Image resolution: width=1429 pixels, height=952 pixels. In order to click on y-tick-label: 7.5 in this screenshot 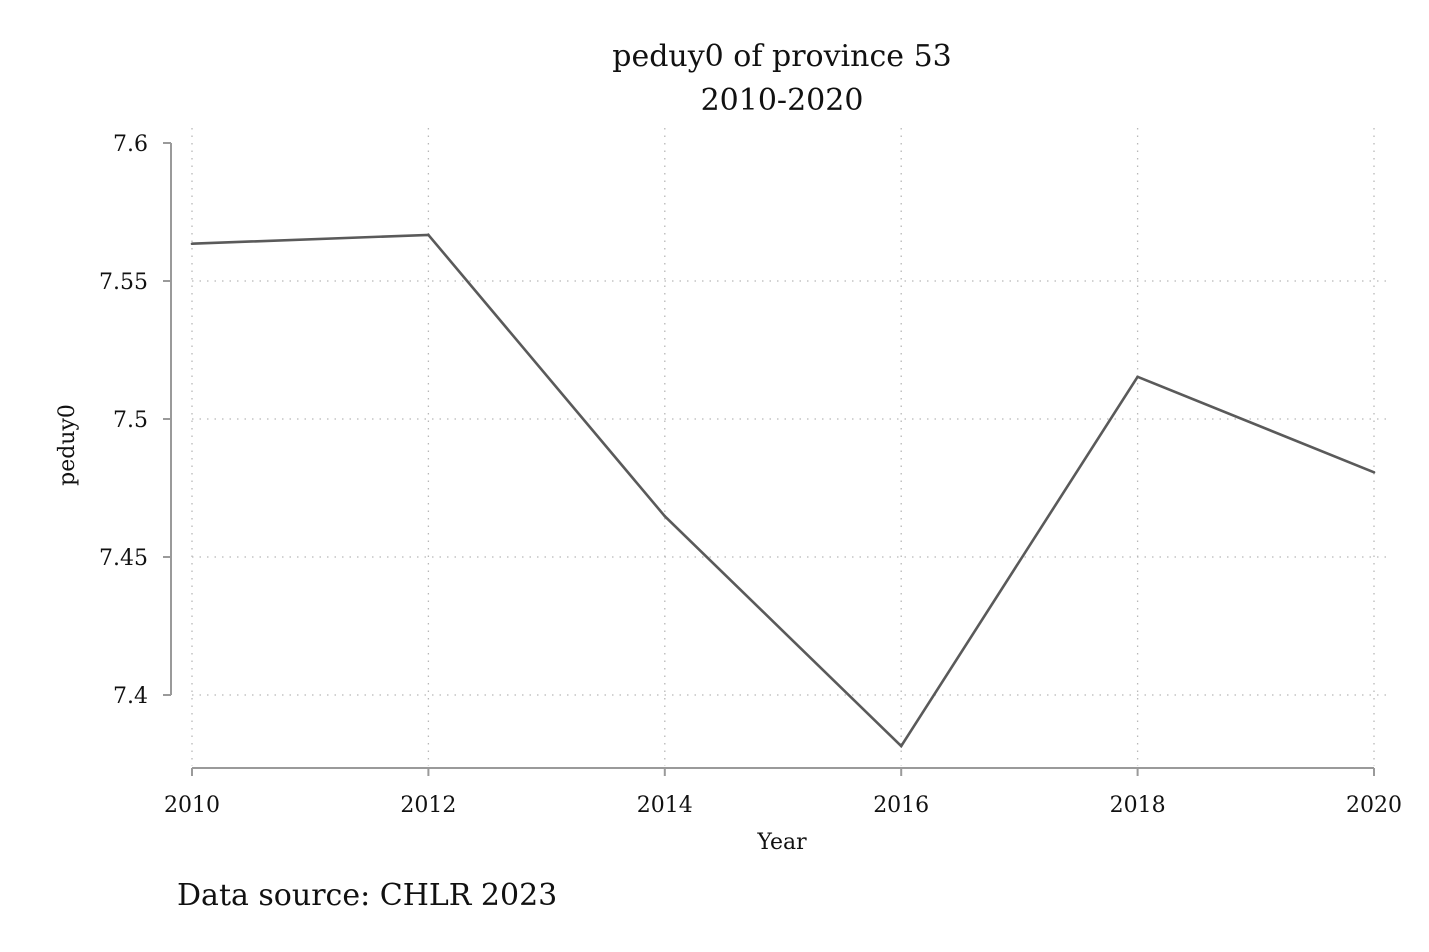, I will do `click(130, 420)`.